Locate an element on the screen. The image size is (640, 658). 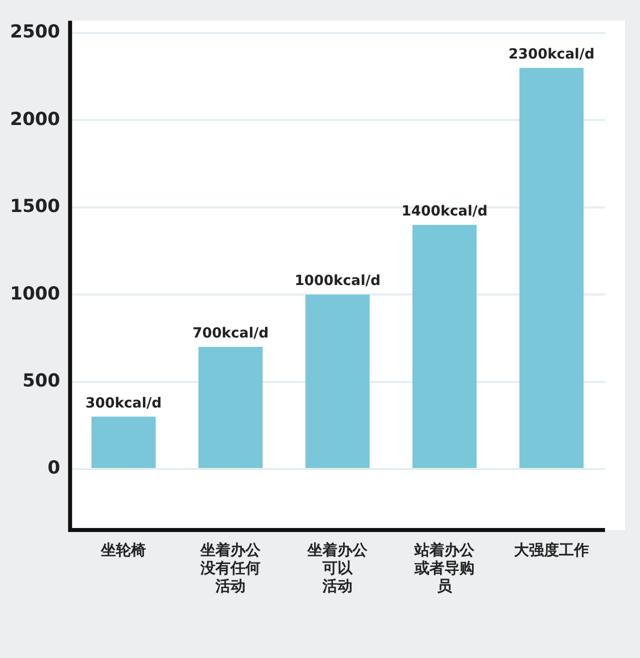
x-tick-label: 站着办公或者导购员 is located at coordinates (445, 567).